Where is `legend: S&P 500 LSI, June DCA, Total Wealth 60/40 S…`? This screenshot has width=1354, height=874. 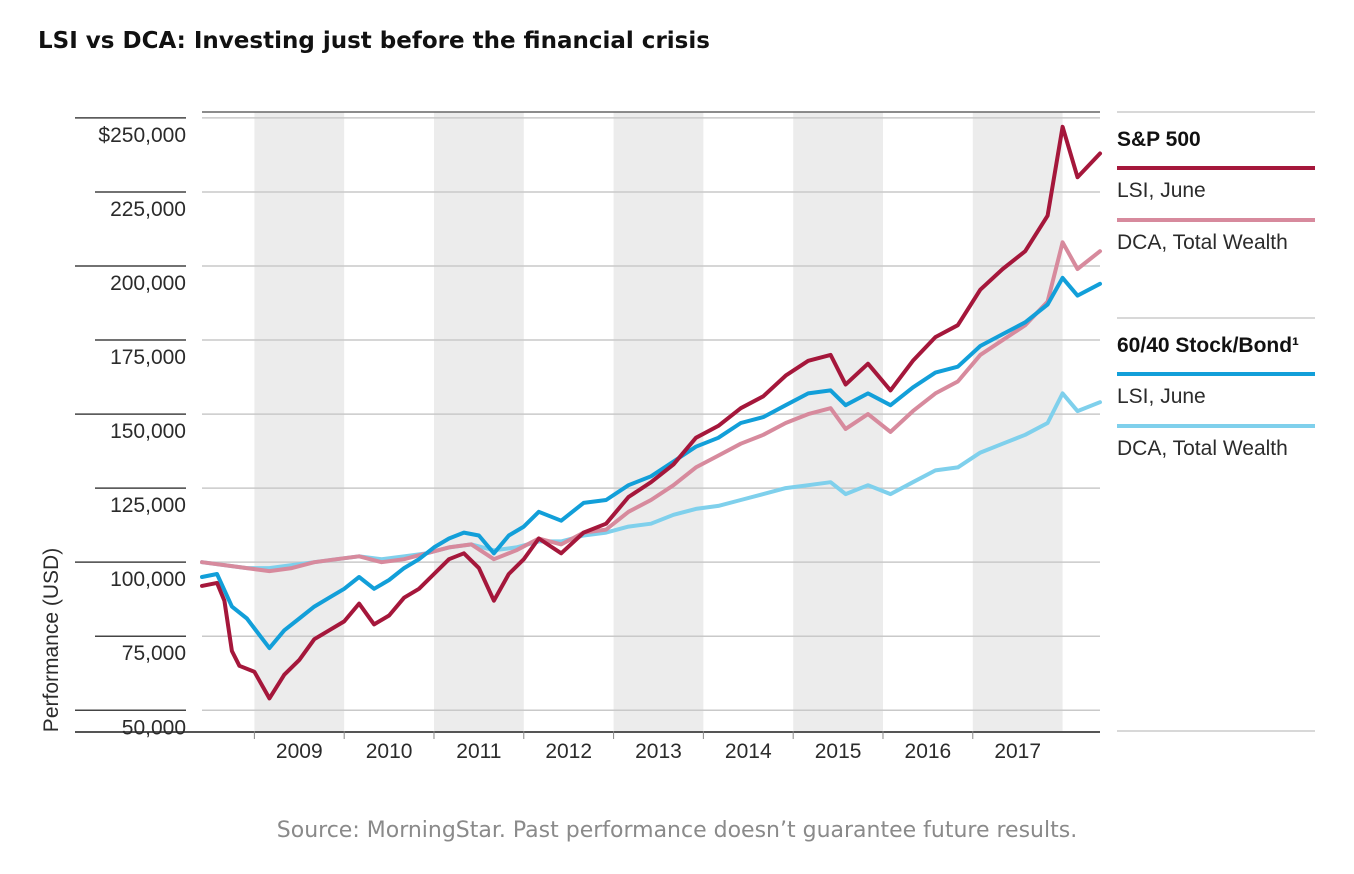
legend: S&P 500 LSI, June DCA, Total Wealth 60/40 S… is located at coordinates (1216, 421).